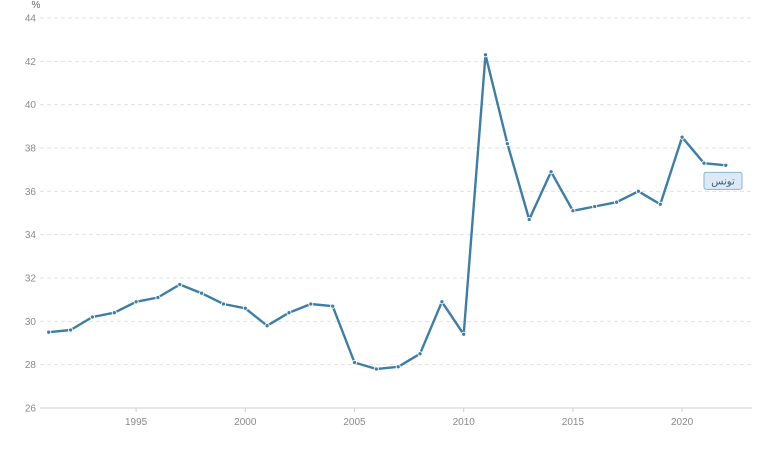  I want to click on data-point-2010, so click(464, 334).